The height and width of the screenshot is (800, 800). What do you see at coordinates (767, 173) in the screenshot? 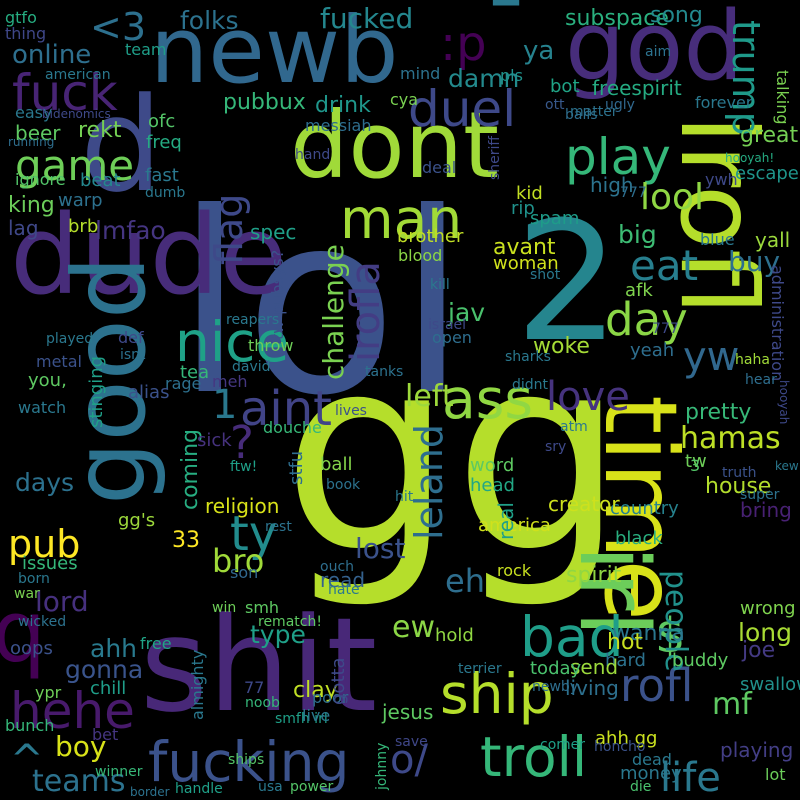
I see `word-escape: escape` at bounding box center [767, 173].